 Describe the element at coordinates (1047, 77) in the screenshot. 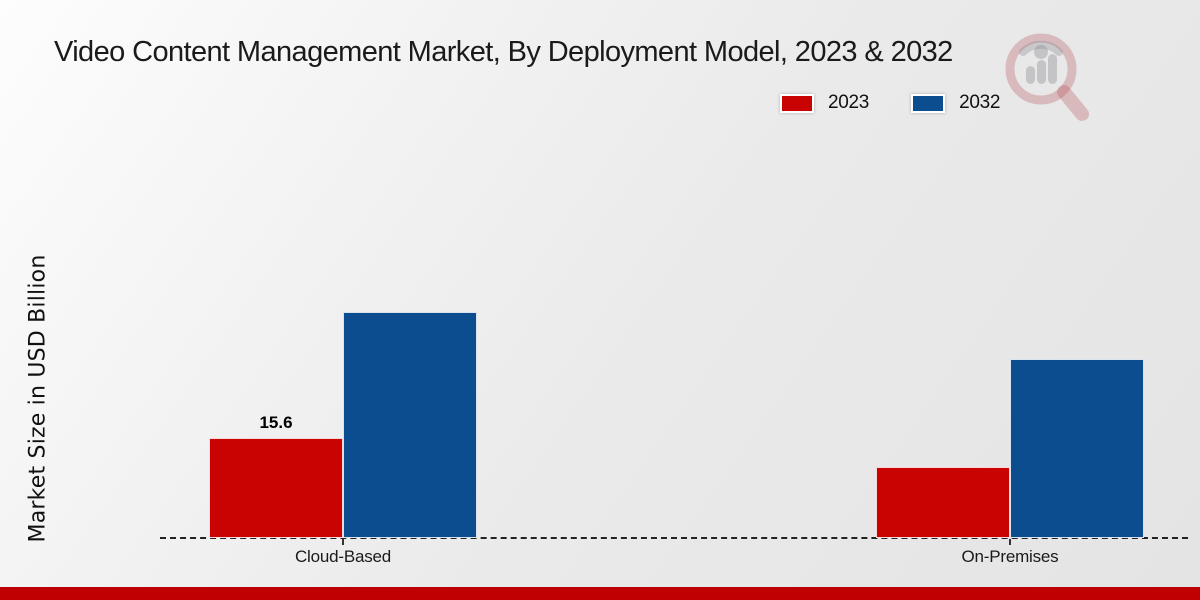

I see `market-research-future-logo-watermark` at that location.